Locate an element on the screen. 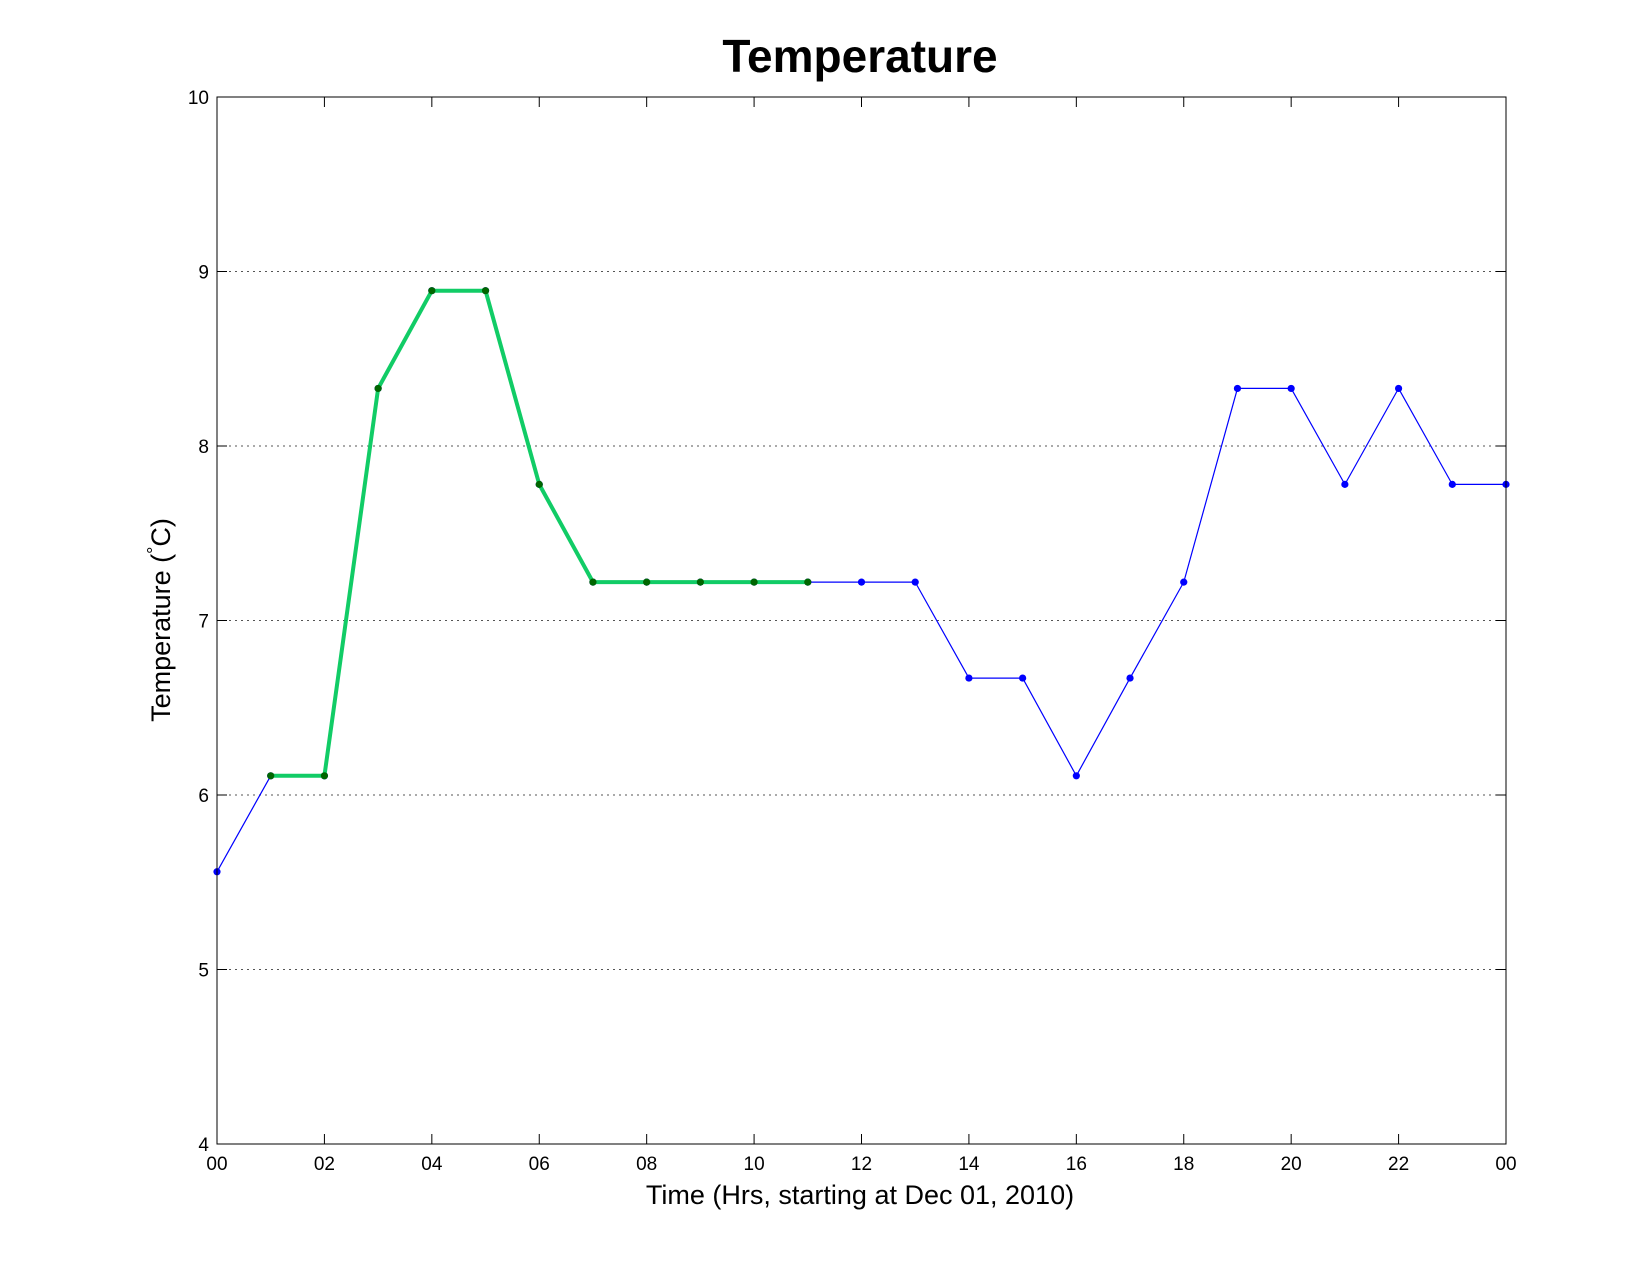 This screenshot has height=1275, width=1650. chart-title: Temperature is located at coordinates (859, 56).